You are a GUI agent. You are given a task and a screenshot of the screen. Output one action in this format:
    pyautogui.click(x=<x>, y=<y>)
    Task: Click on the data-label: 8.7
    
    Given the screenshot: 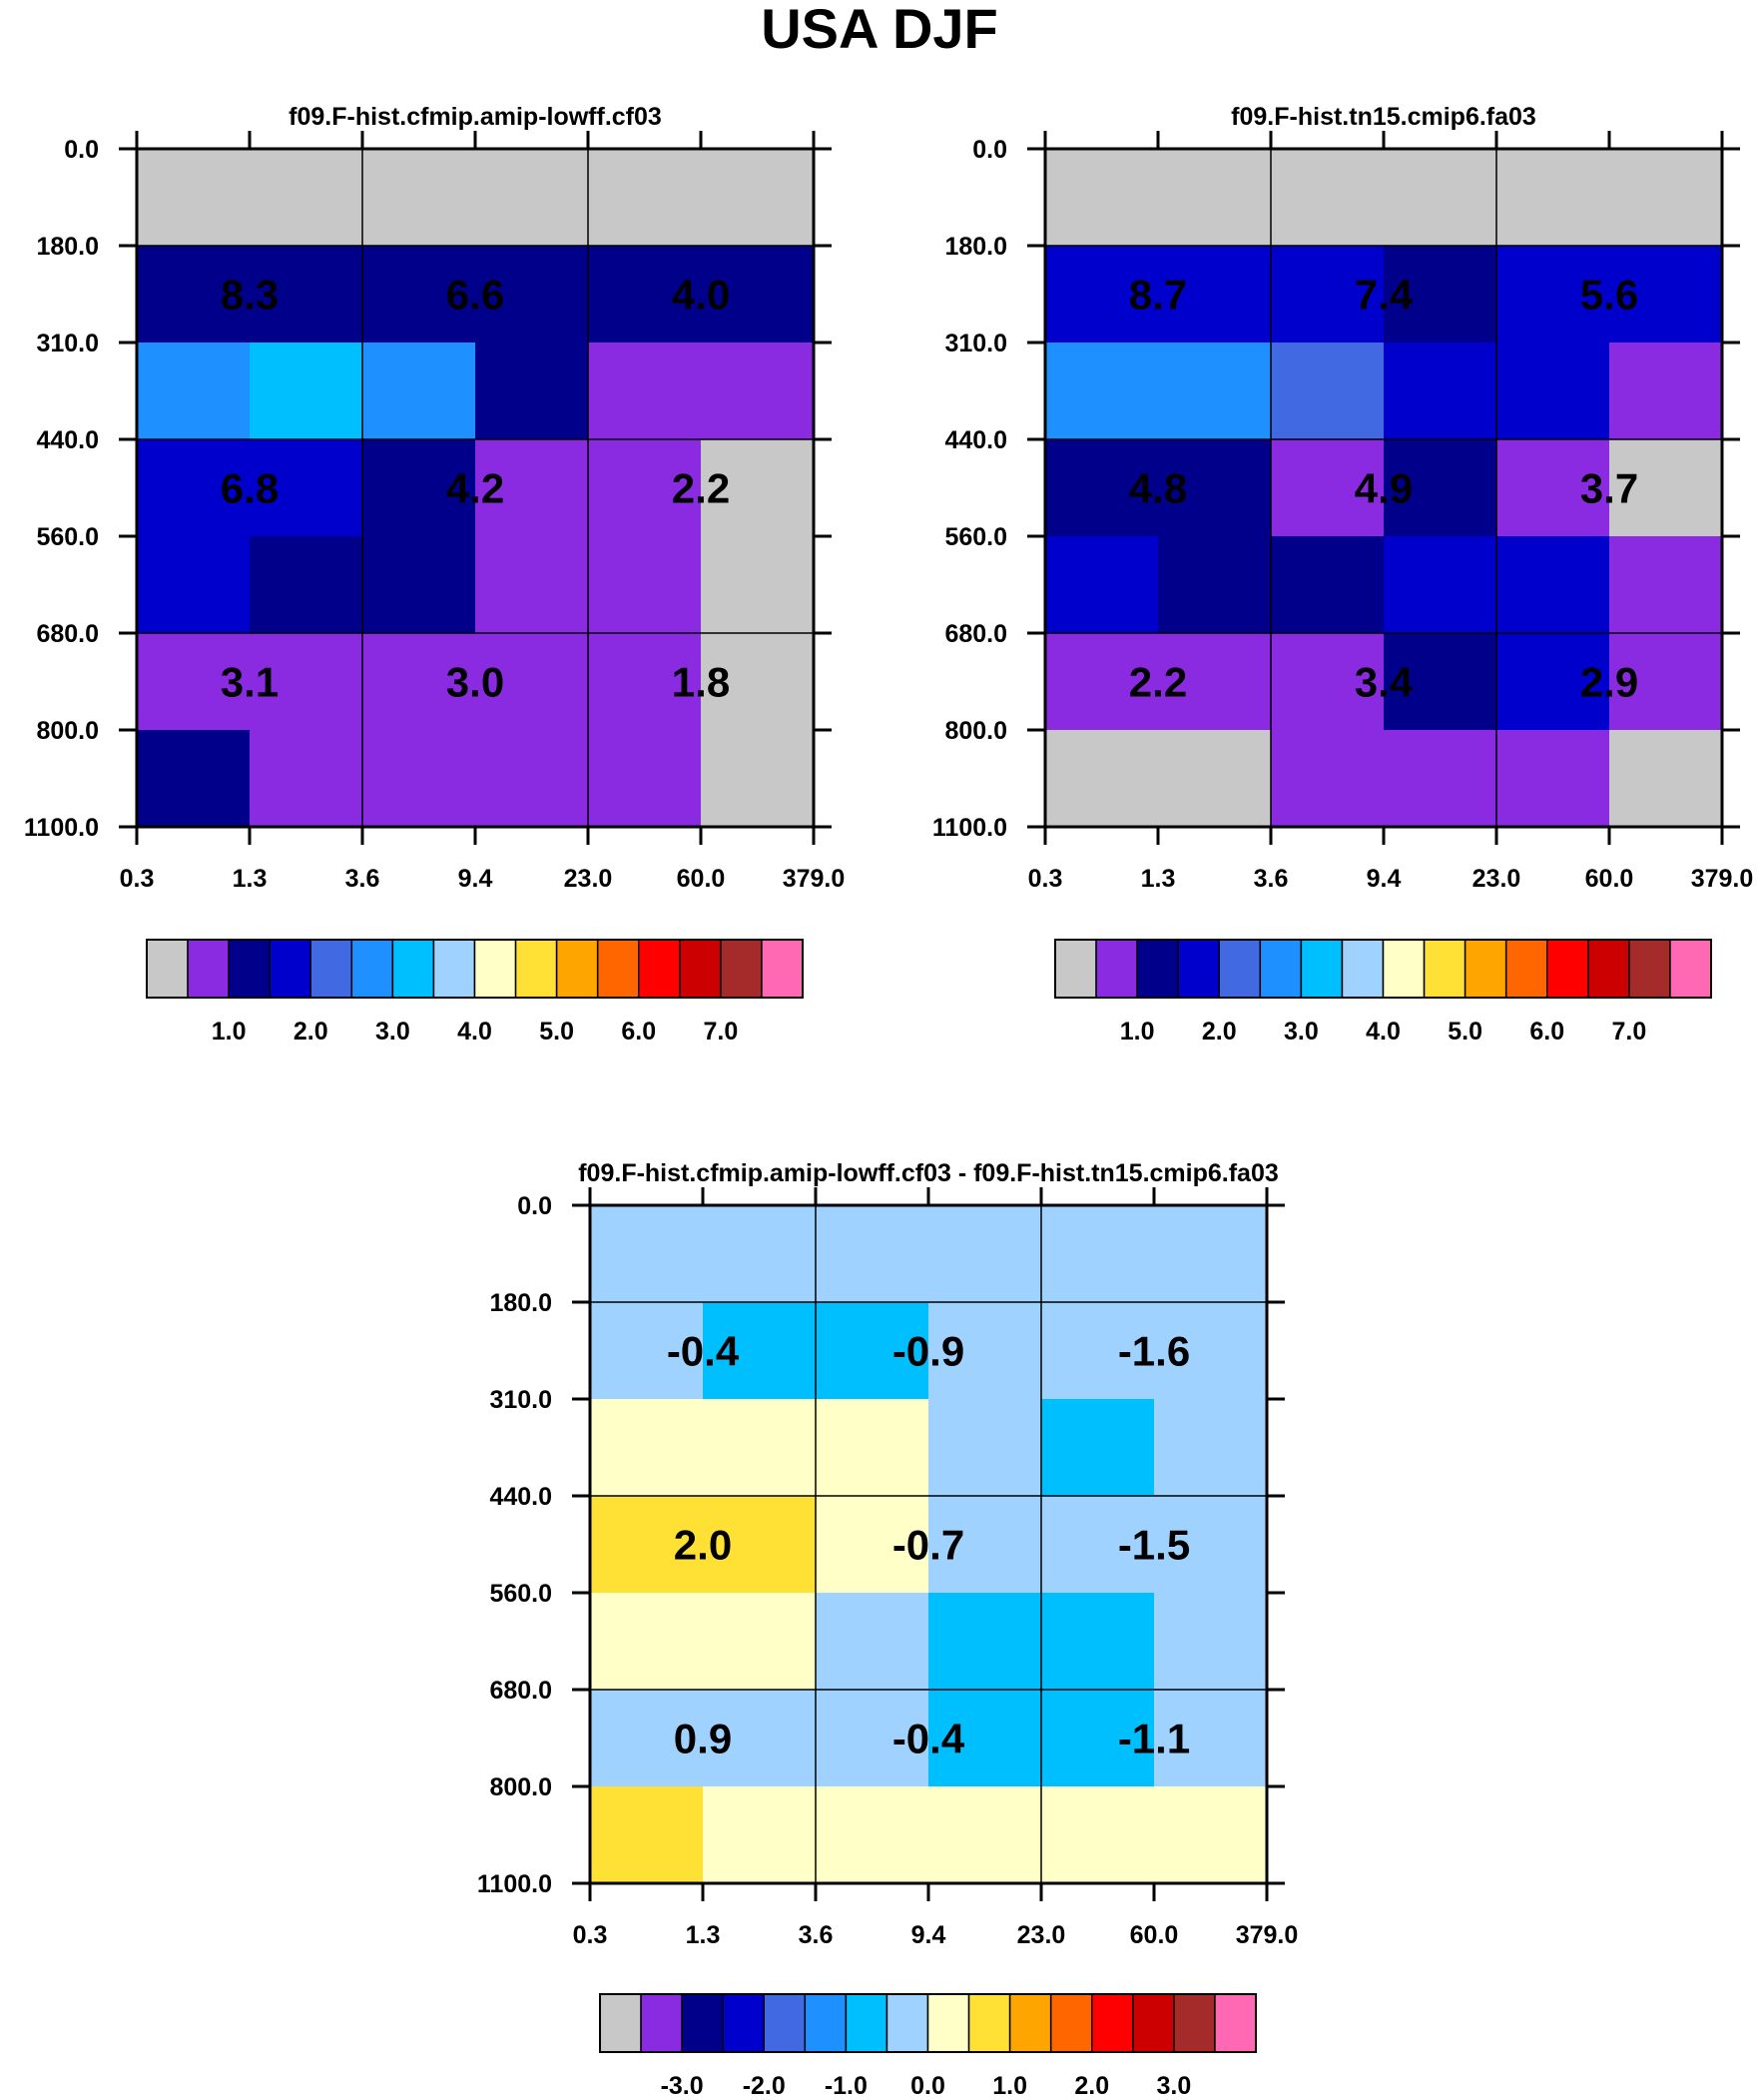 What is the action you would take?
    pyautogui.click(x=1158, y=295)
    